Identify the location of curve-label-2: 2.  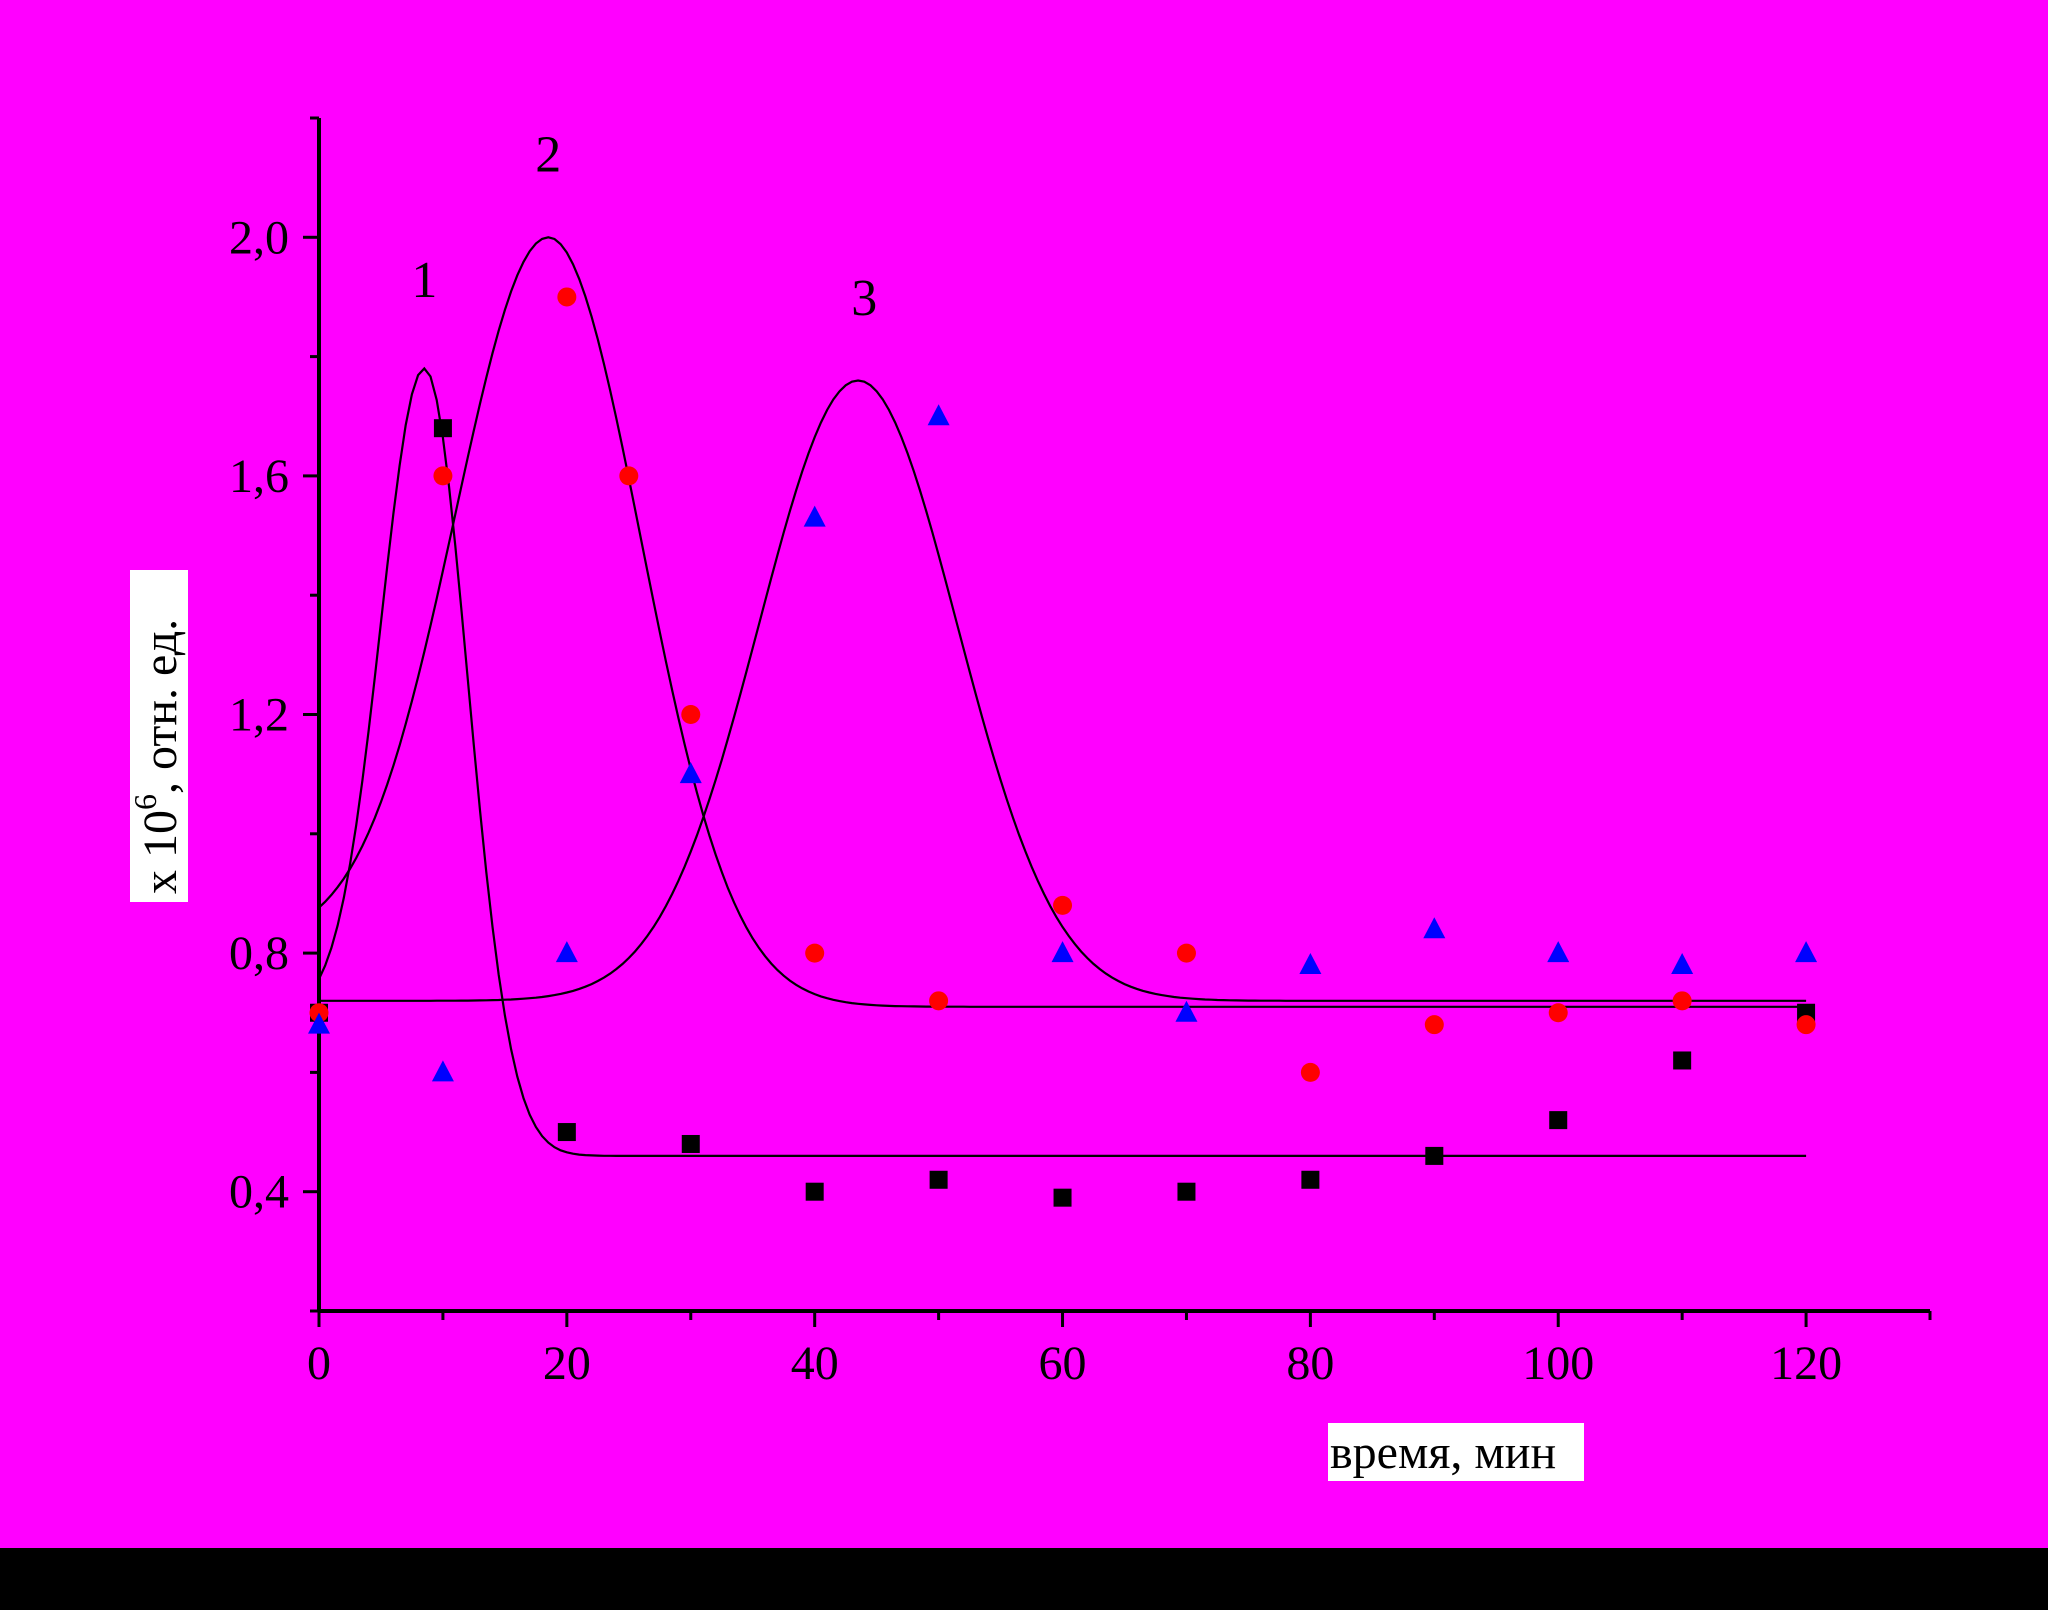
(548, 155).